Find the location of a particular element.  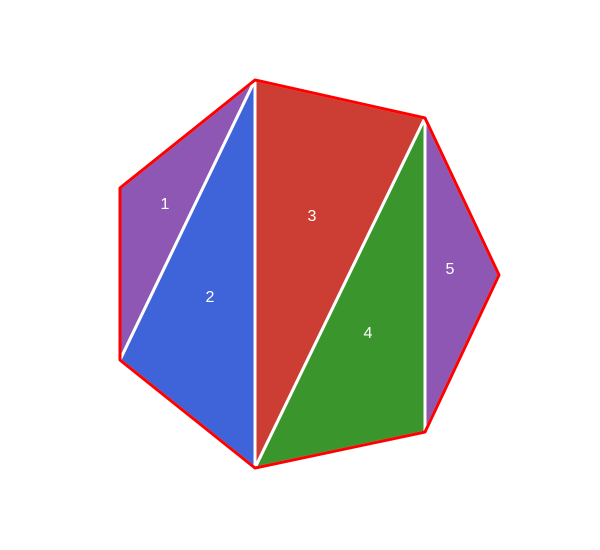

region-3-label: 3 is located at coordinates (312, 216).